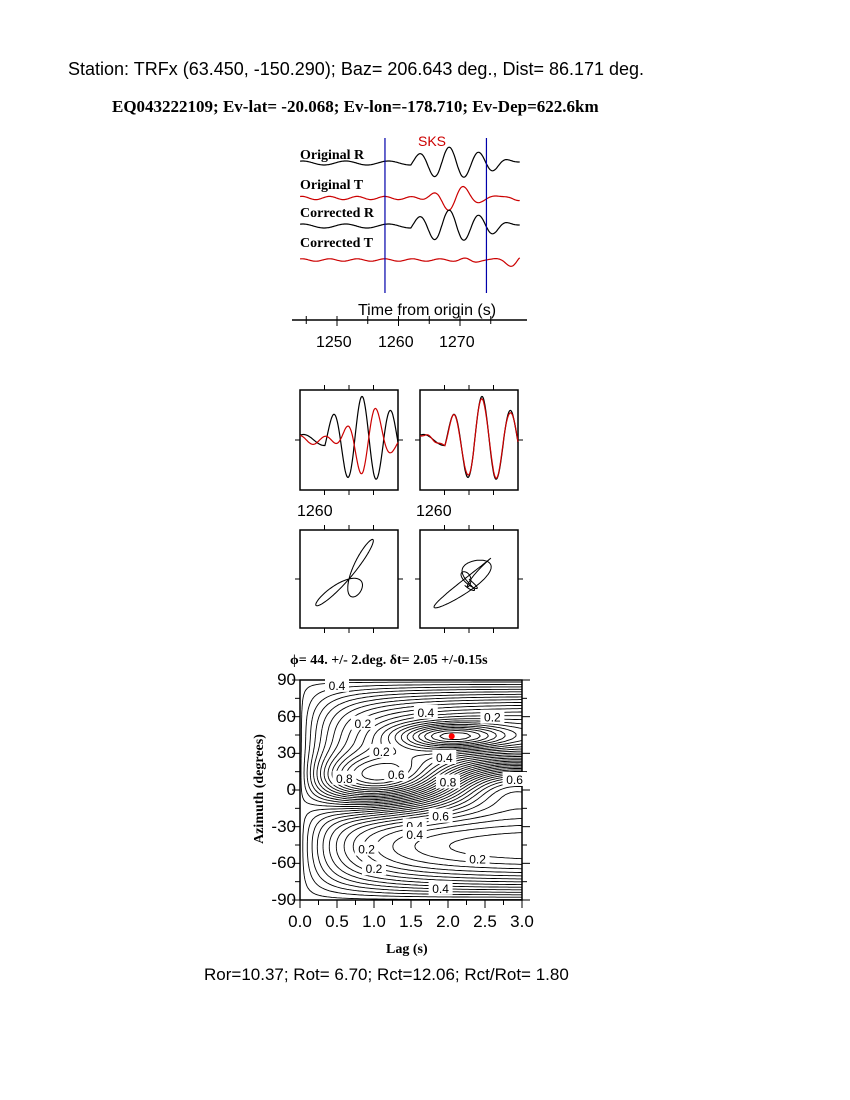 The height and width of the screenshot is (1100, 850). Describe the element at coordinates (389, 660) in the screenshot. I see `splitting-result-title: ϕ= 44. +/- 2.deg. δt= 2.05 +/-0.15s` at that location.